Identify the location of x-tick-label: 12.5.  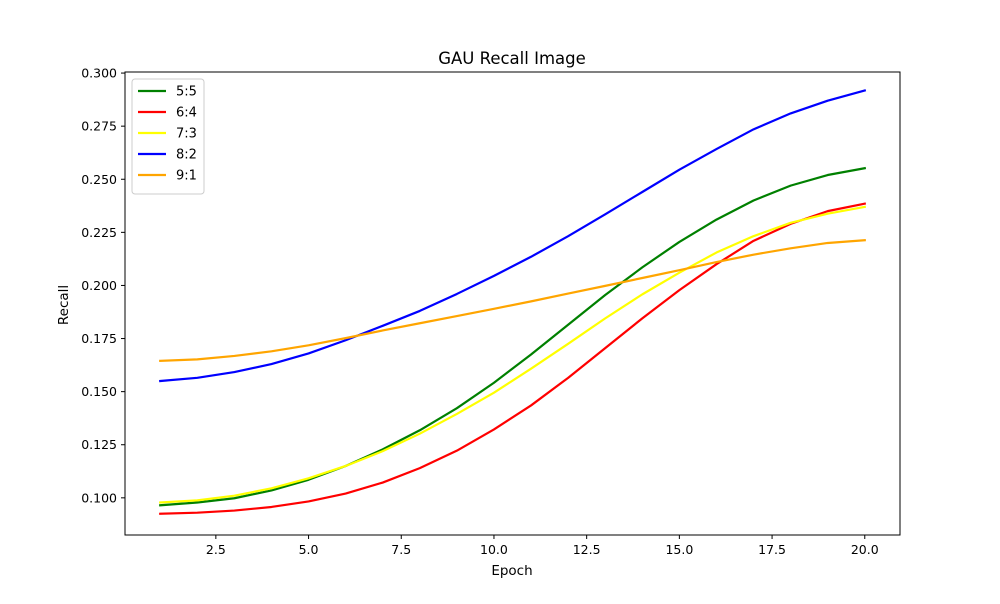
(587, 549).